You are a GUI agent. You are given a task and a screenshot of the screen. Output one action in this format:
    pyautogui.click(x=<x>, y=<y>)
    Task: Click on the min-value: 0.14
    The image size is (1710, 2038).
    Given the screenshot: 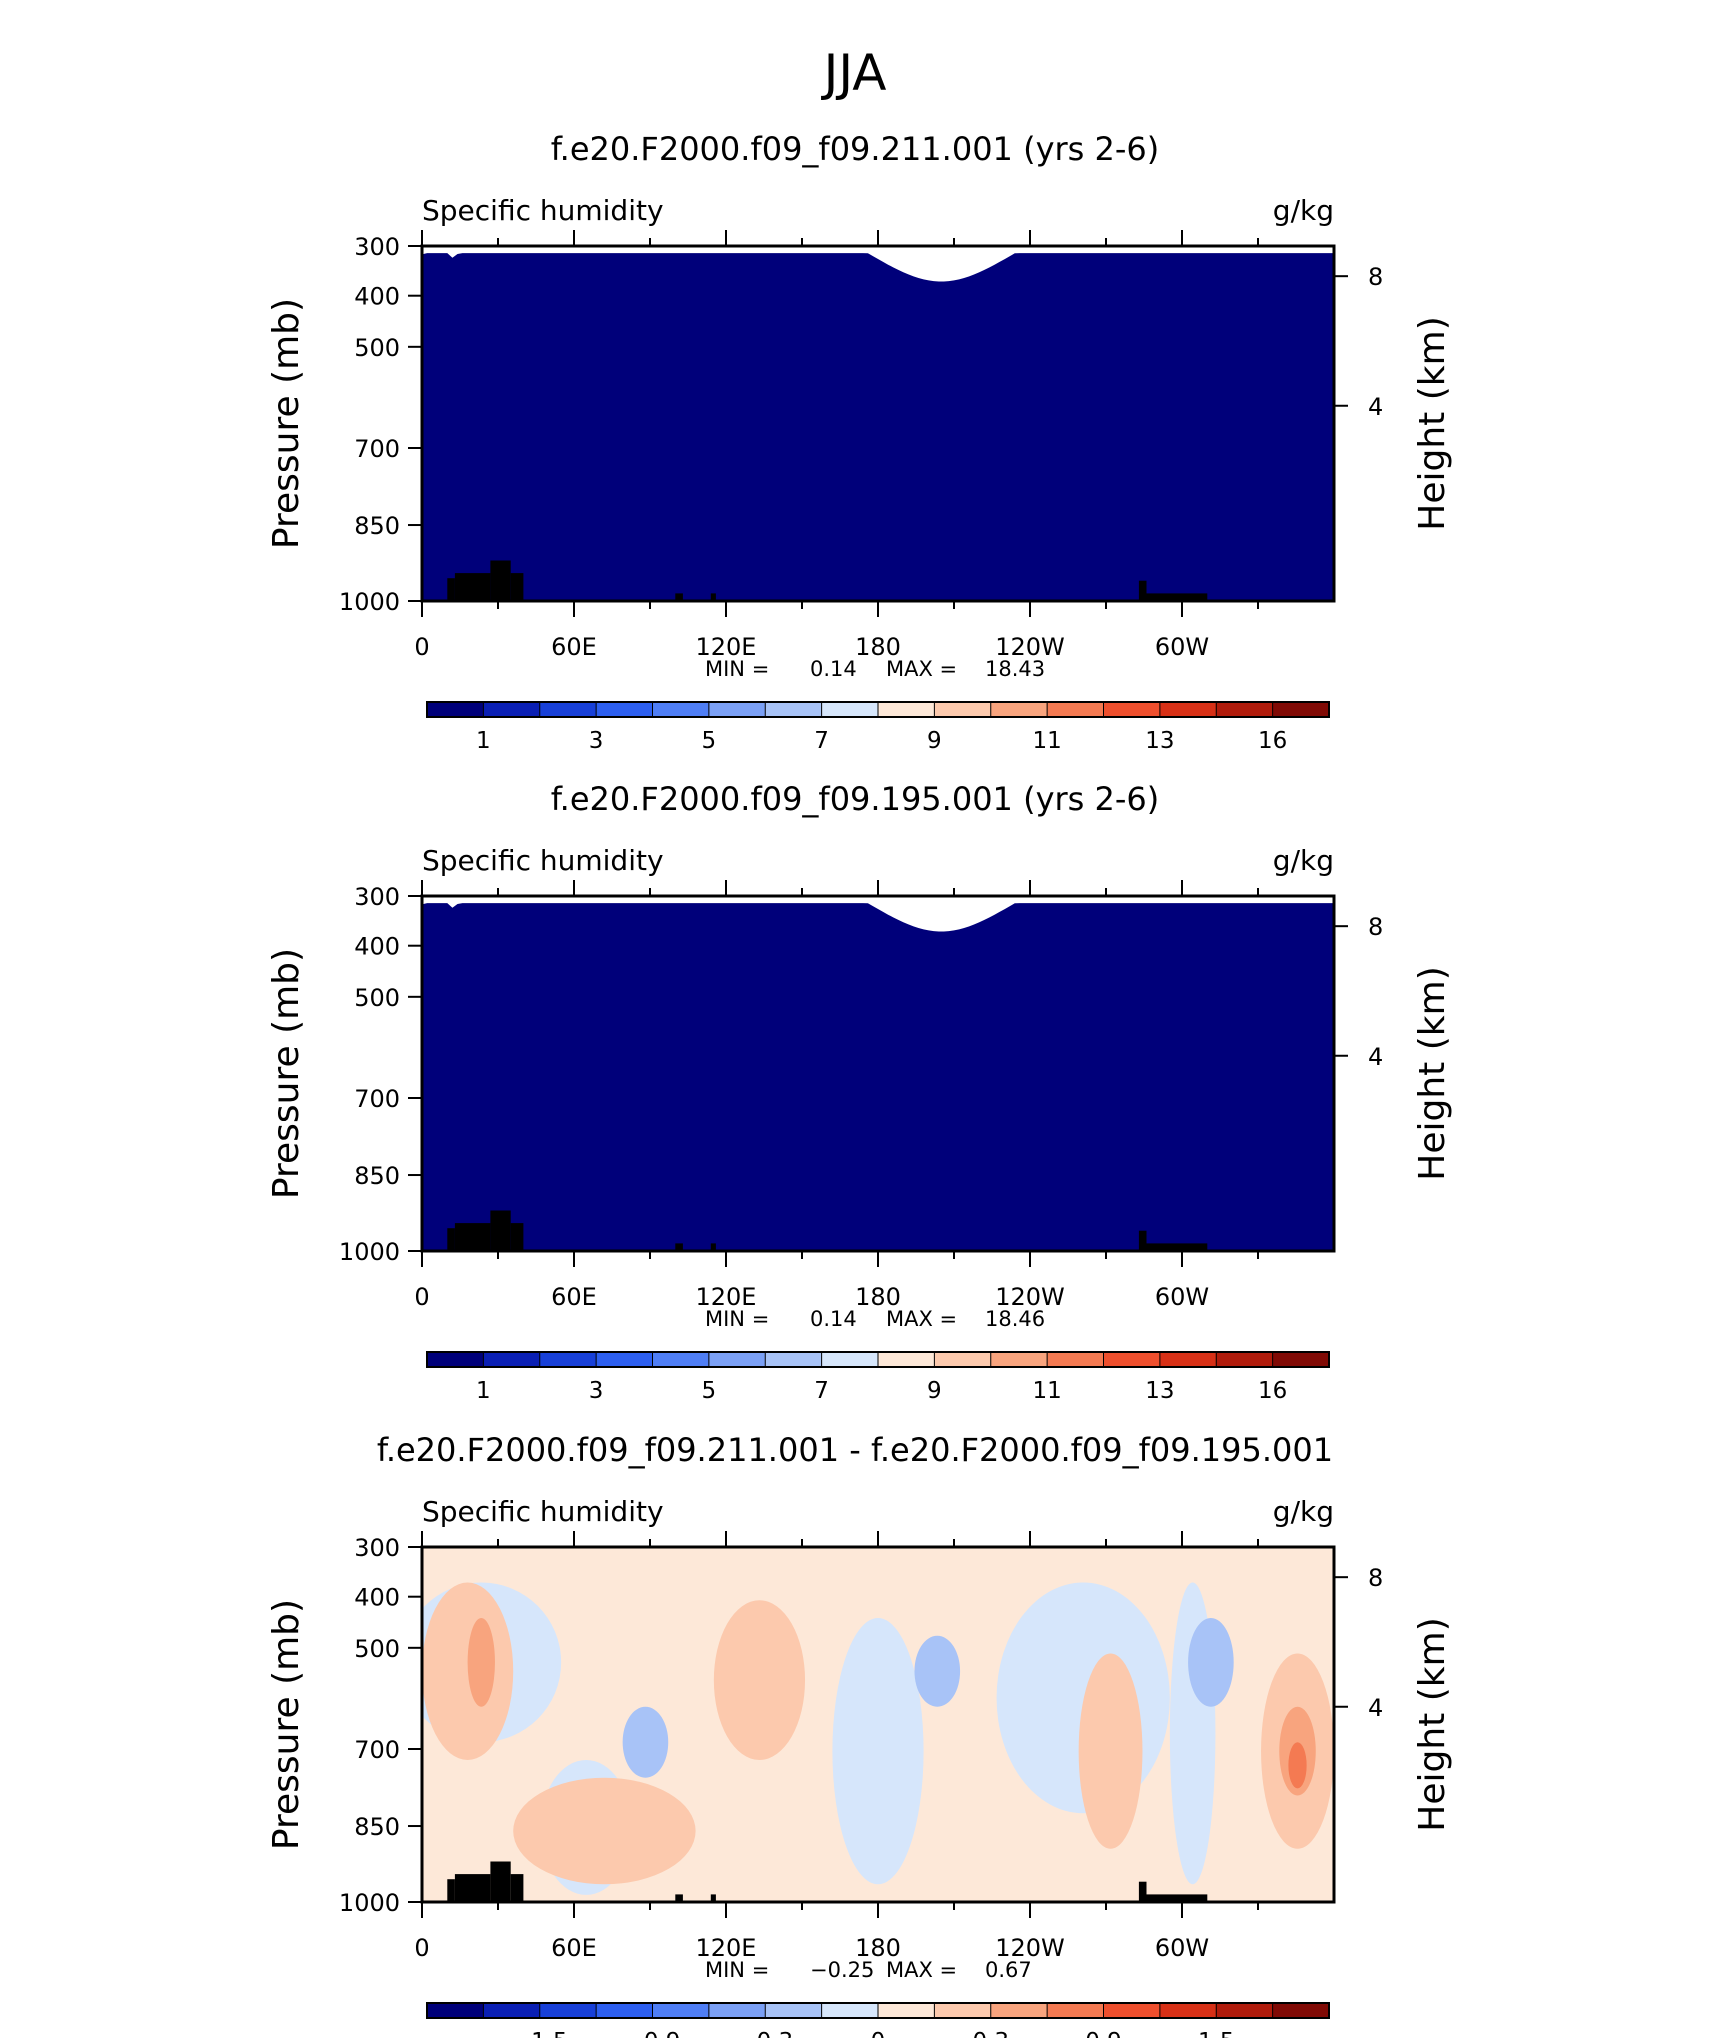 What is the action you would take?
    pyautogui.click(x=833, y=669)
    